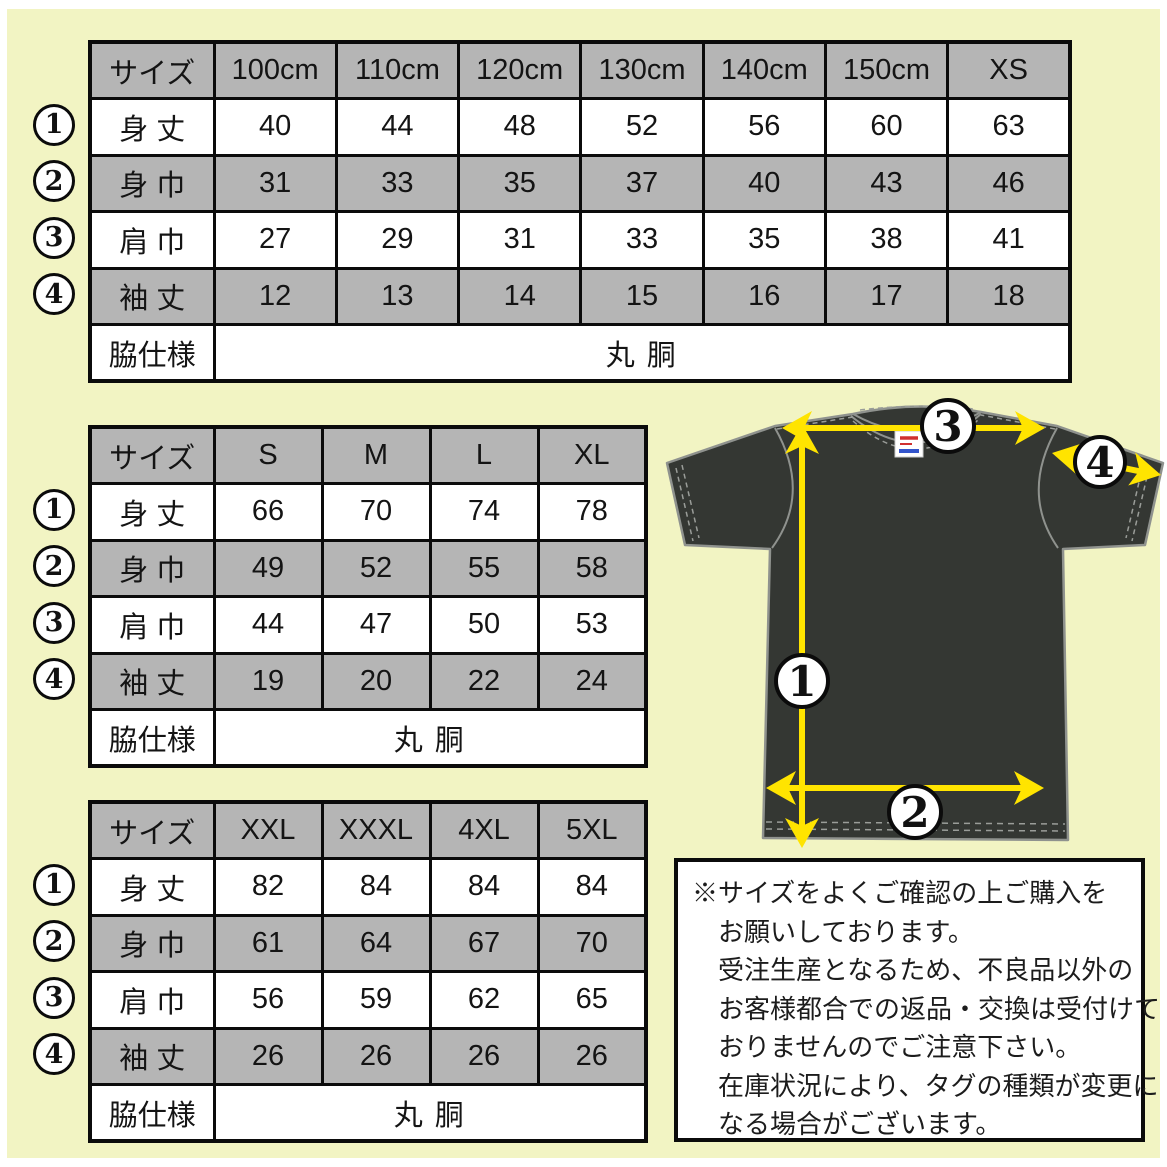  I want to click on size-column-header: 150cm, so click(886, 70).